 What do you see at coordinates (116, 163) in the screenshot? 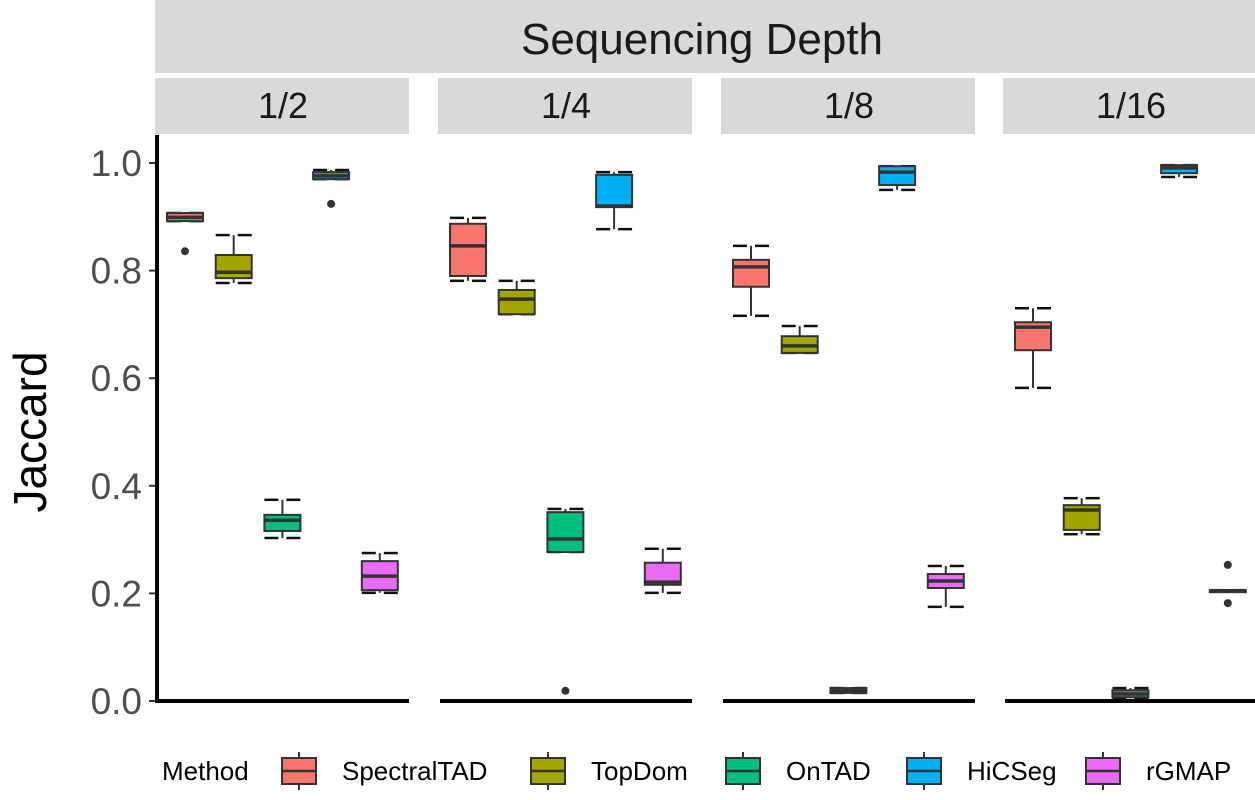
I see `y-tick-label: 1.0` at bounding box center [116, 163].